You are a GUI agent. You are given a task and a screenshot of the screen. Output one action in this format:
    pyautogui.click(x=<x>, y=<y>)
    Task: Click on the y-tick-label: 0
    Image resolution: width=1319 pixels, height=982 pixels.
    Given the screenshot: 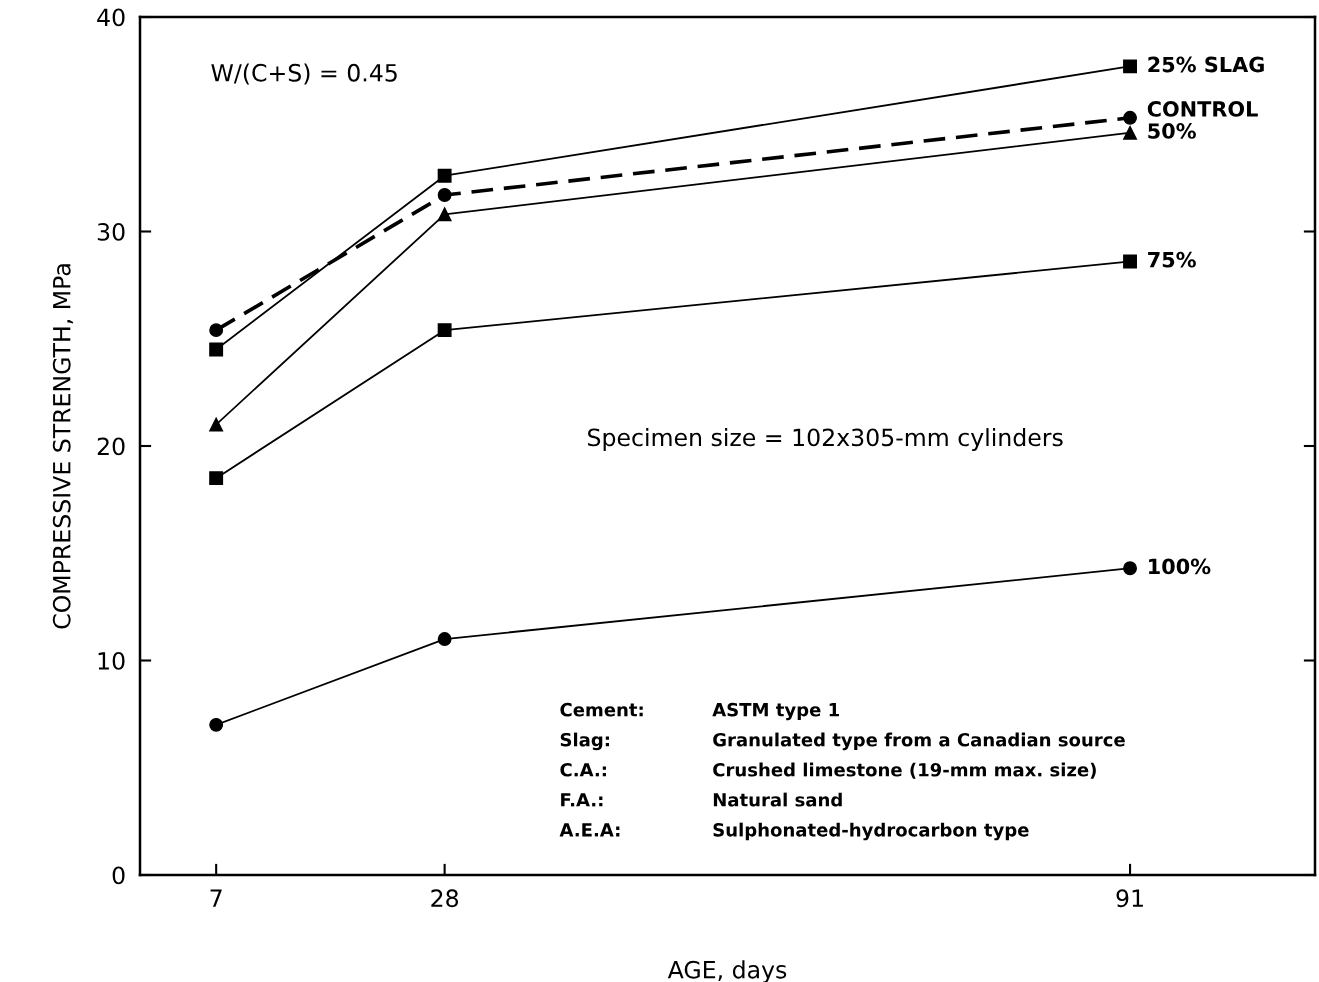 What is the action you would take?
    pyautogui.click(x=118, y=875)
    